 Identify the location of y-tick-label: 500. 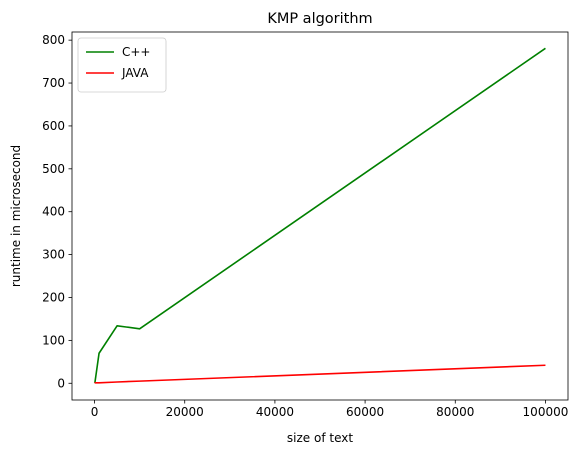
(53, 169).